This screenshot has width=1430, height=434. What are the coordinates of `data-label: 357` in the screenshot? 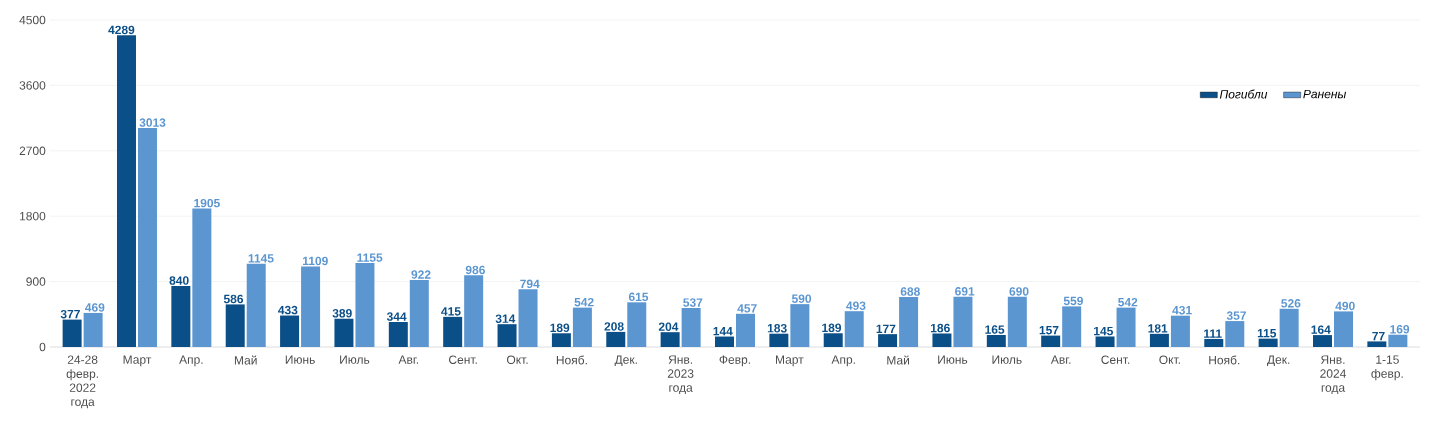 It's located at (1236, 315).